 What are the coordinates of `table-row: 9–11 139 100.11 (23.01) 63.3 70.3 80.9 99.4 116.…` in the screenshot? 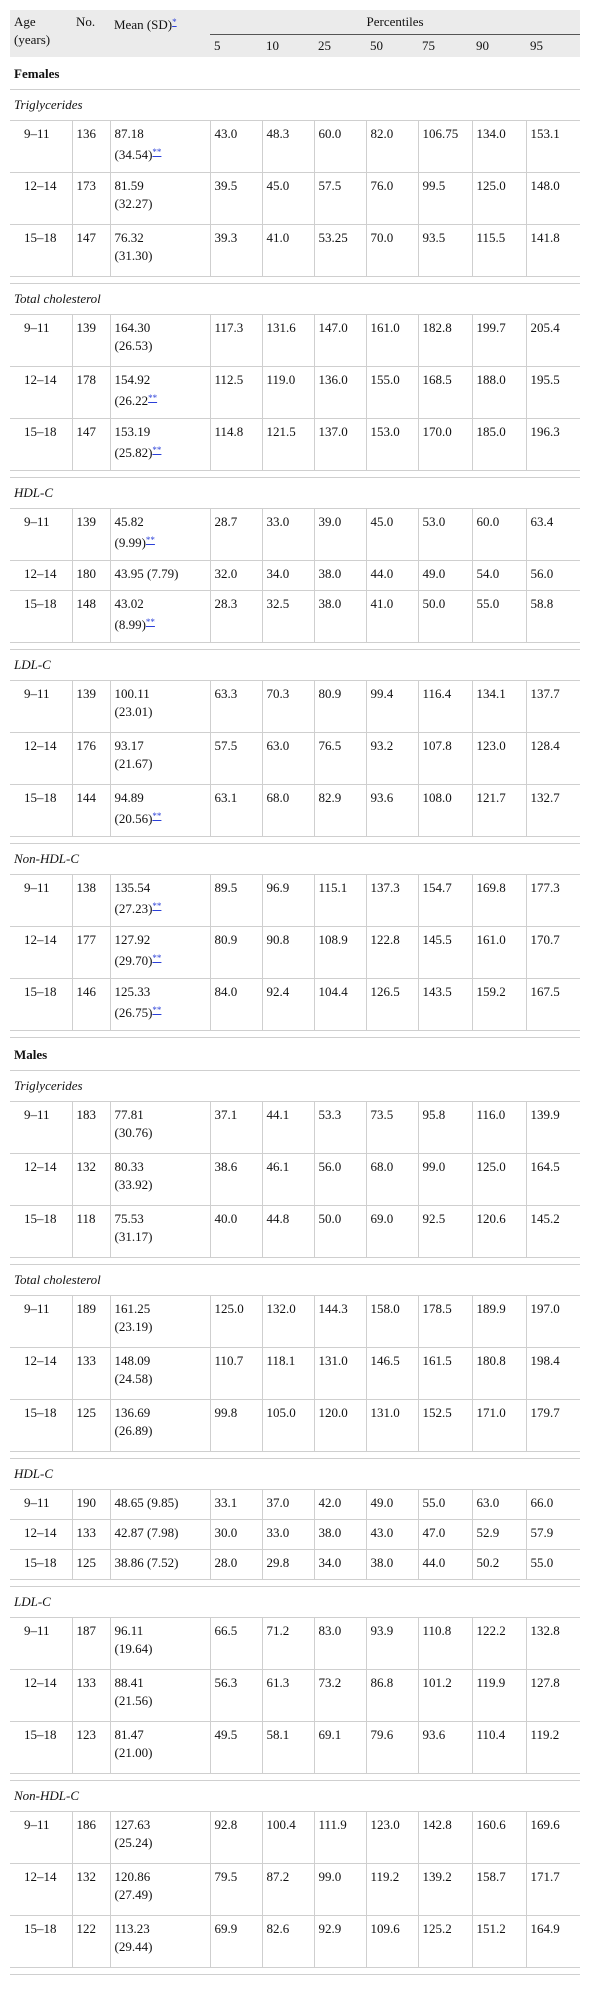 It's located at (295, 706).